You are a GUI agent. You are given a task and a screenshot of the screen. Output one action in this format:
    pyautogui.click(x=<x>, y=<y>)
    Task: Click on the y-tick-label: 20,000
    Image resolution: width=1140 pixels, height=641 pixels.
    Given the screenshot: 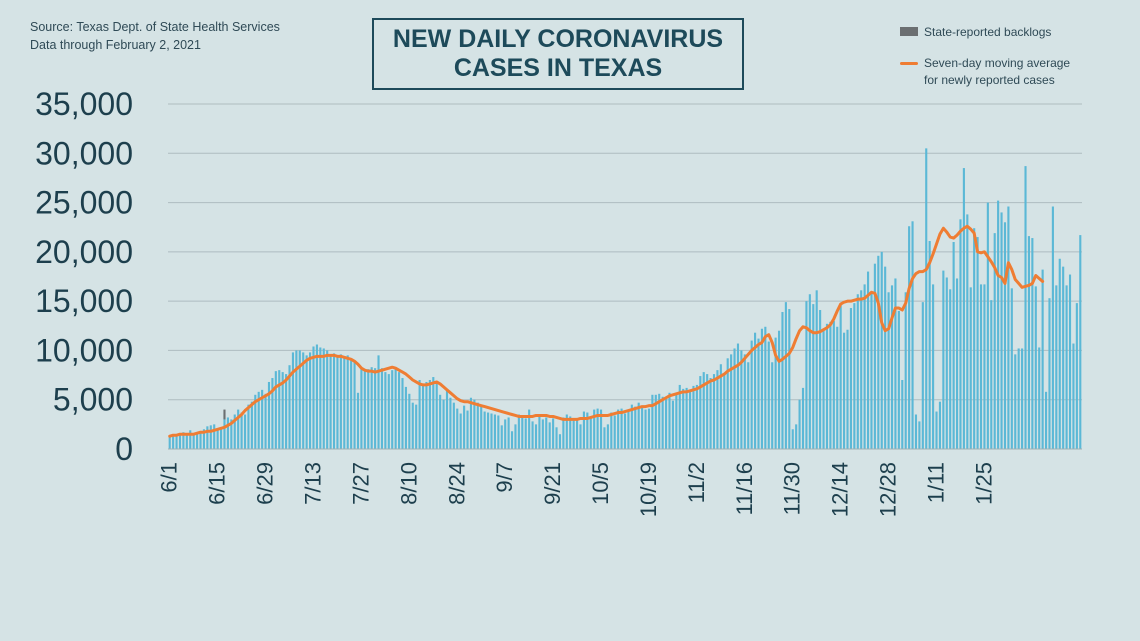 What is the action you would take?
    pyautogui.click(x=84, y=252)
    